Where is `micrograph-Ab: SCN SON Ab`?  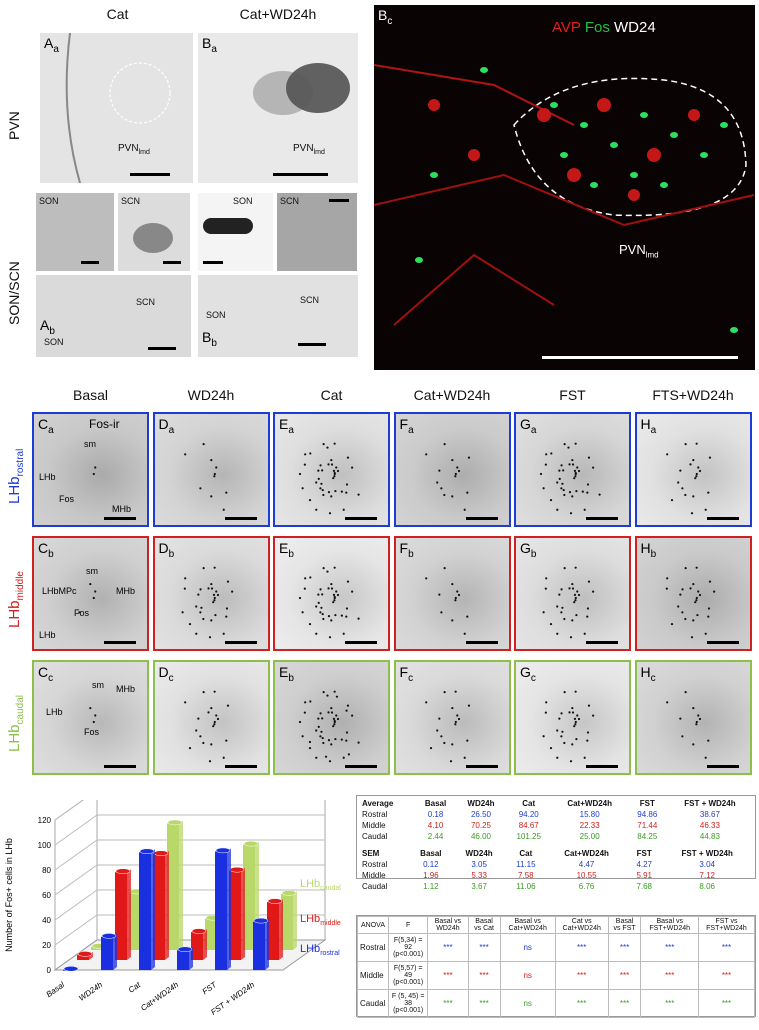 micrograph-Ab: SCN SON Ab is located at coordinates (113, 316).